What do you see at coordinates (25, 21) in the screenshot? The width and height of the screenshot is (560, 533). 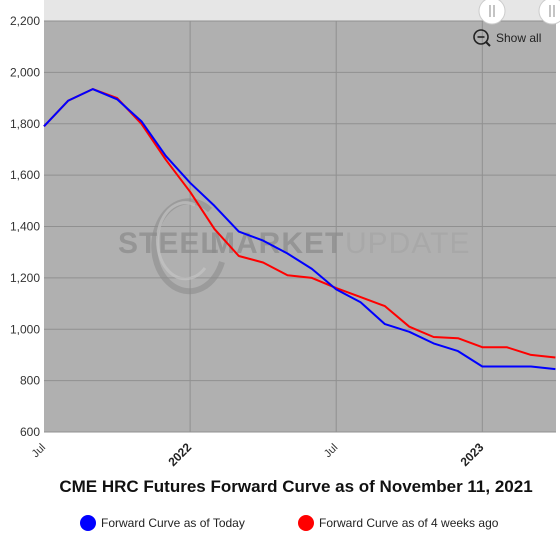 I see `y-tick-label: 2,200` at bounding box center [25, 21].